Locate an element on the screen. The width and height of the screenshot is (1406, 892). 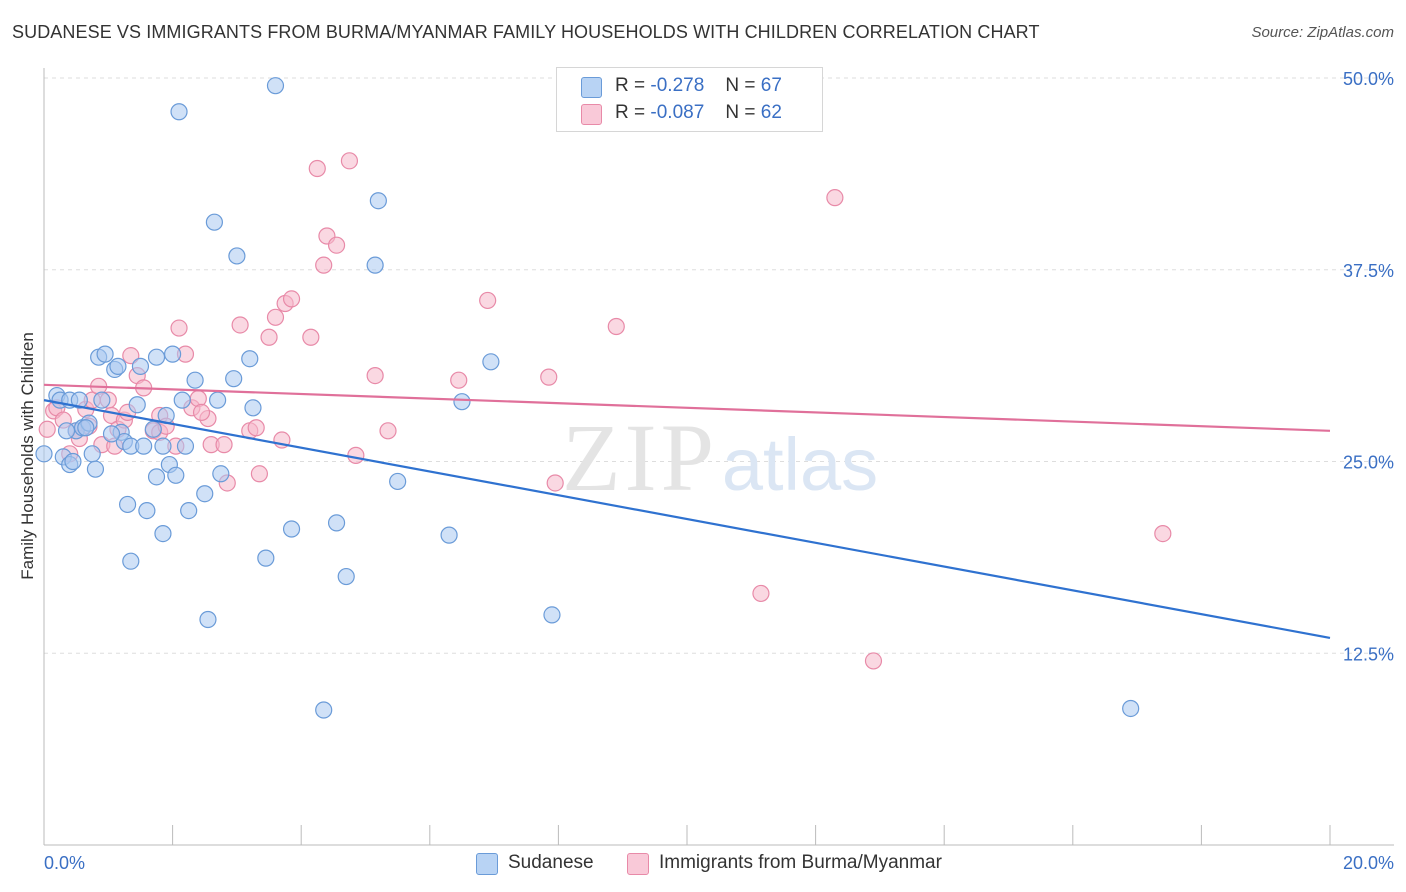
n-value: 67 is located at coordinates (771, 85).